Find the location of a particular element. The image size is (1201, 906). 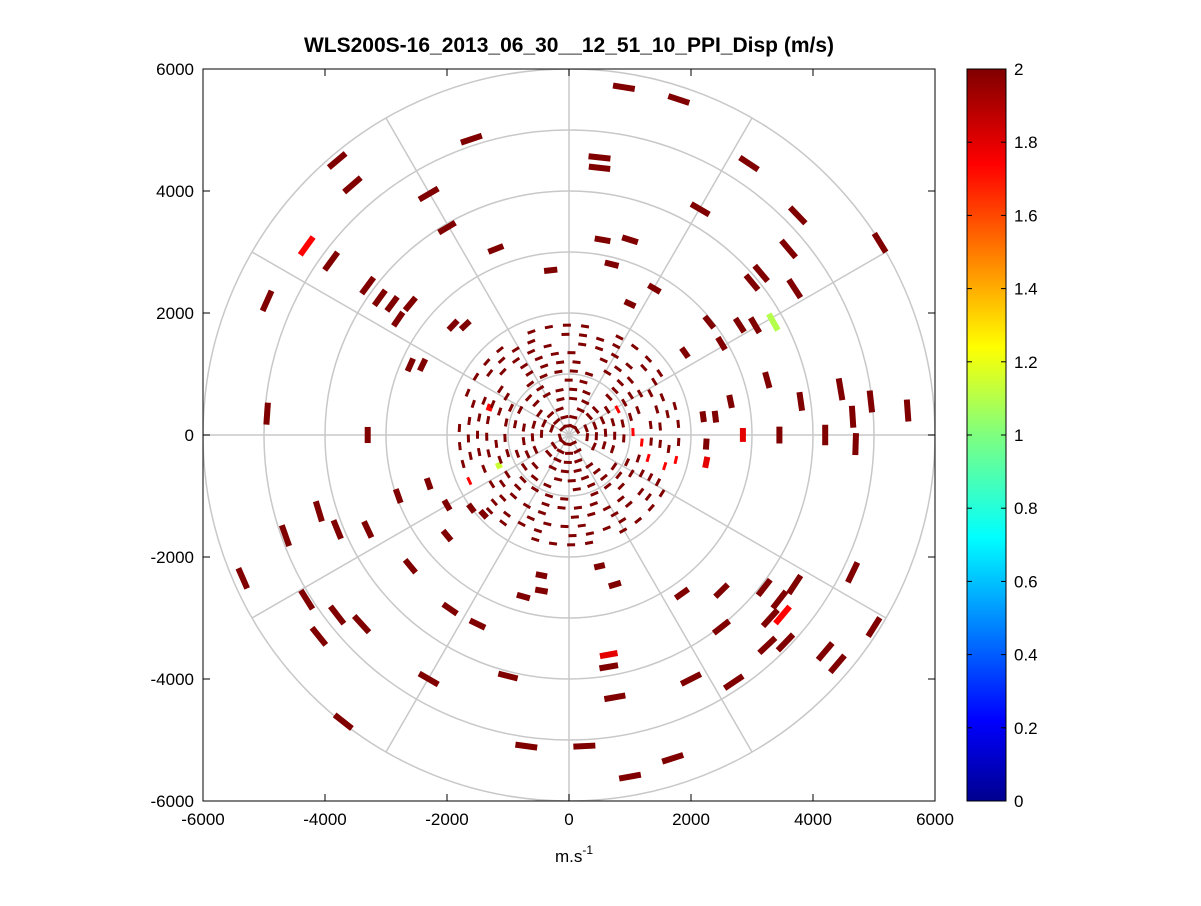

x-tick-label: -4000 is located at coordinates (324, 819).